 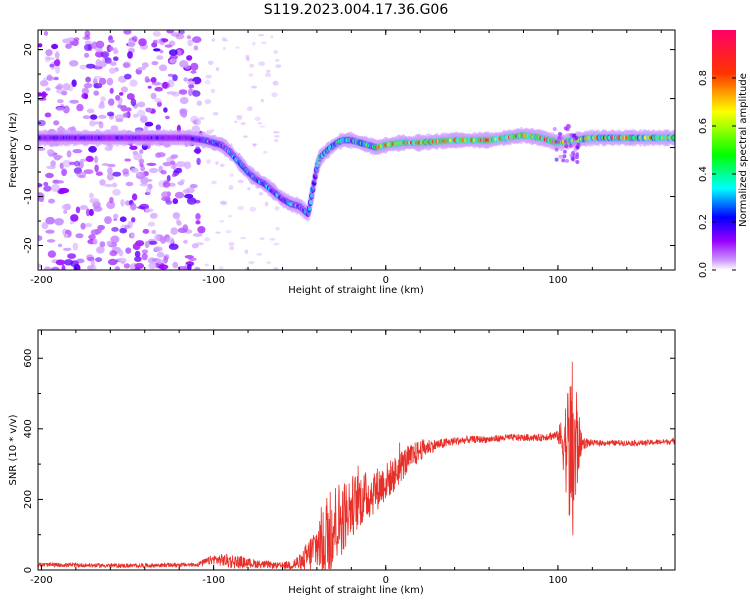 I want to click on spectrogram-xlabel: Height of straight line (km), so click(x=356, y=290).